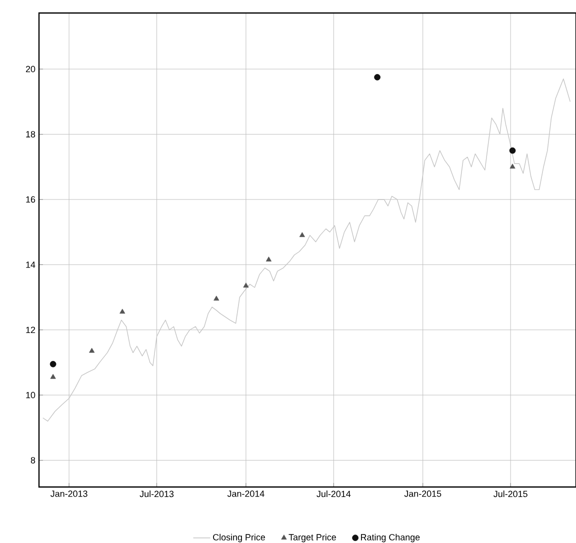  I want to click on legend-label: Rating Change, so click(390, 538).